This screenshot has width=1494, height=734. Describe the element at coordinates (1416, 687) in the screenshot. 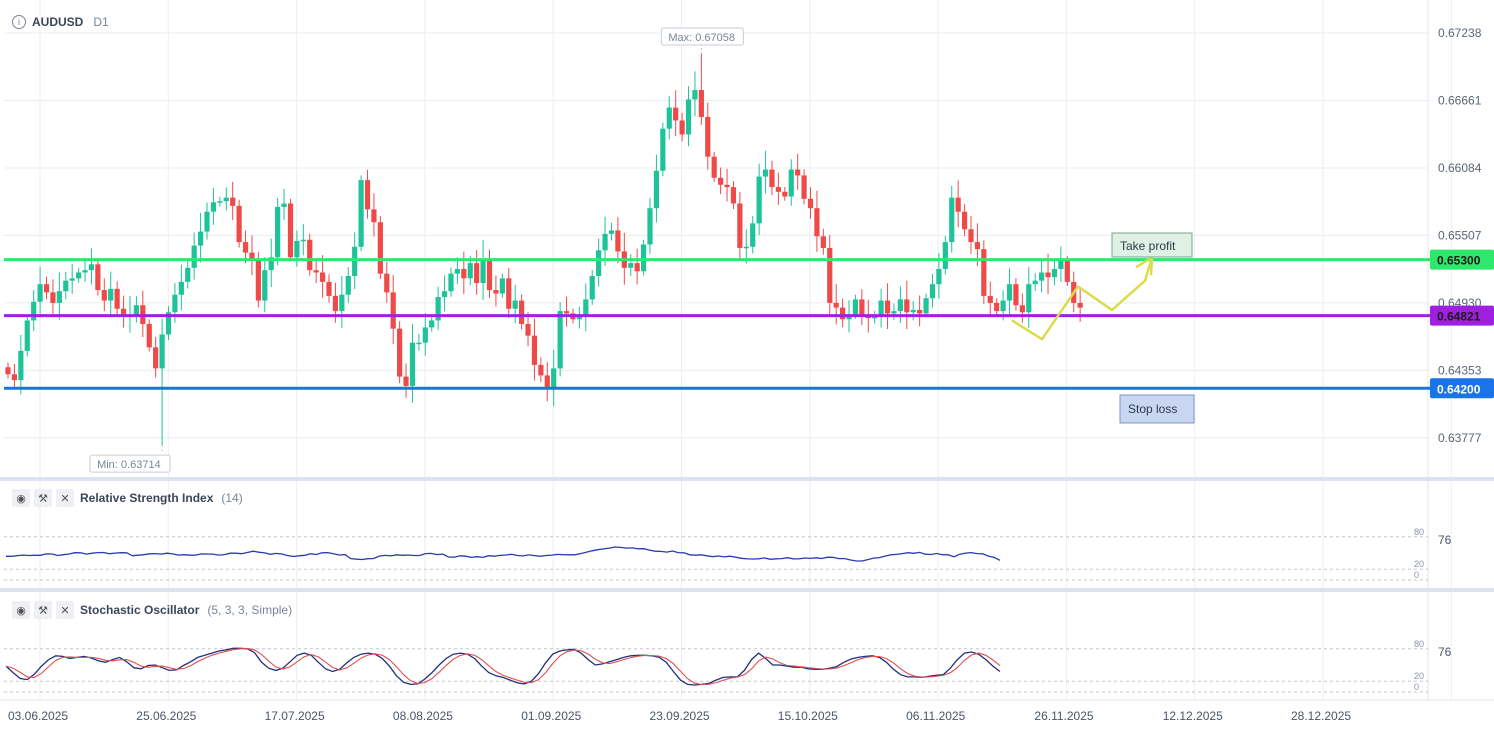

I see `stochastic-level-label: 0` at that location.